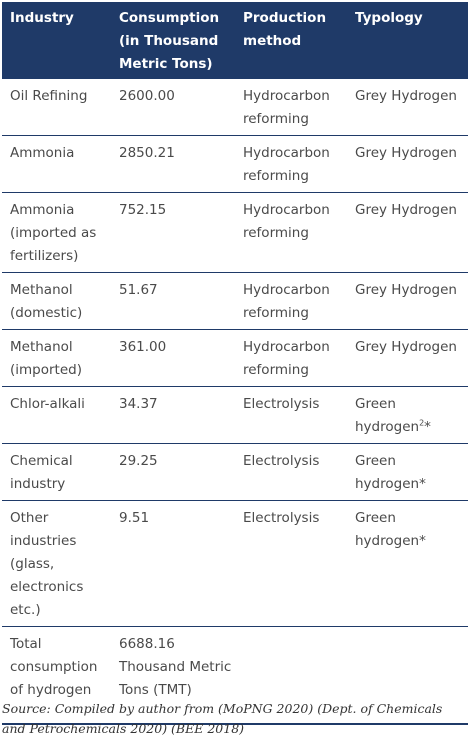 The height and width of the screenshot is (745, 469). I want to click on cell-consumption: 2600.00, so click(173, 107).